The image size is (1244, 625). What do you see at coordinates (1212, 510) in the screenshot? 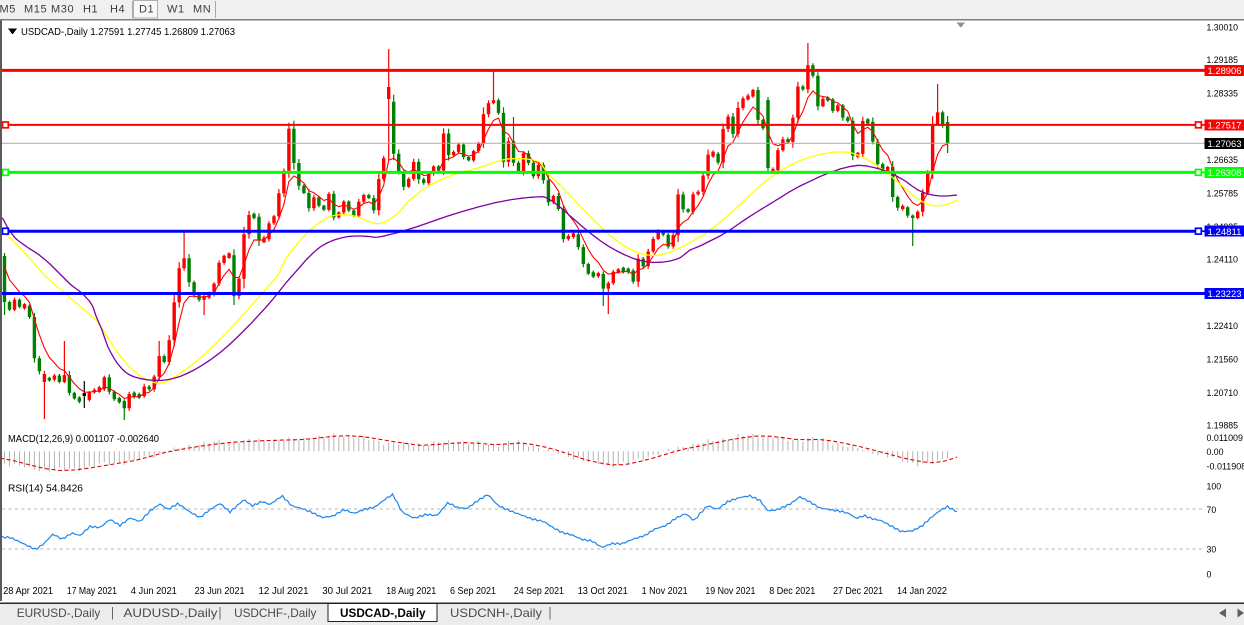
I see `svg-text: 70` at bounding box center [1212, 510].